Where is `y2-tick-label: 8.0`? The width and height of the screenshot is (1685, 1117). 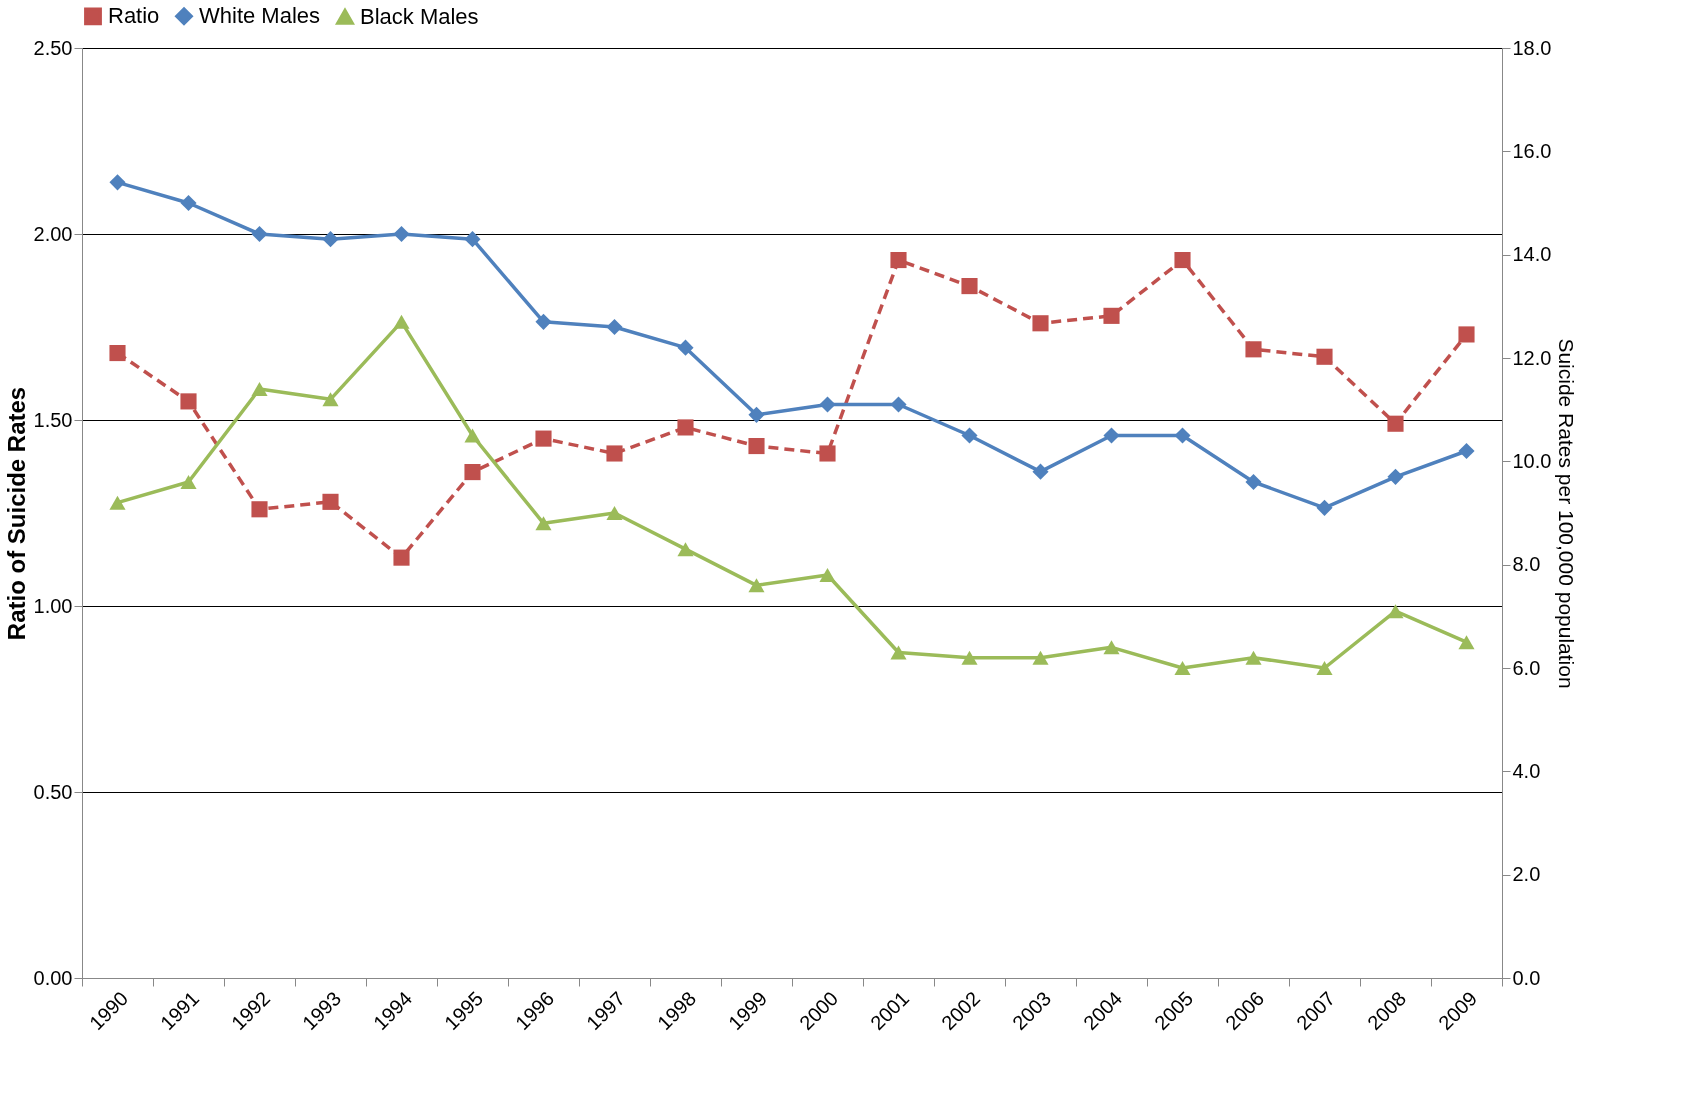 y2-tick-label: 8.0 is located at coordinates (1526, 564).